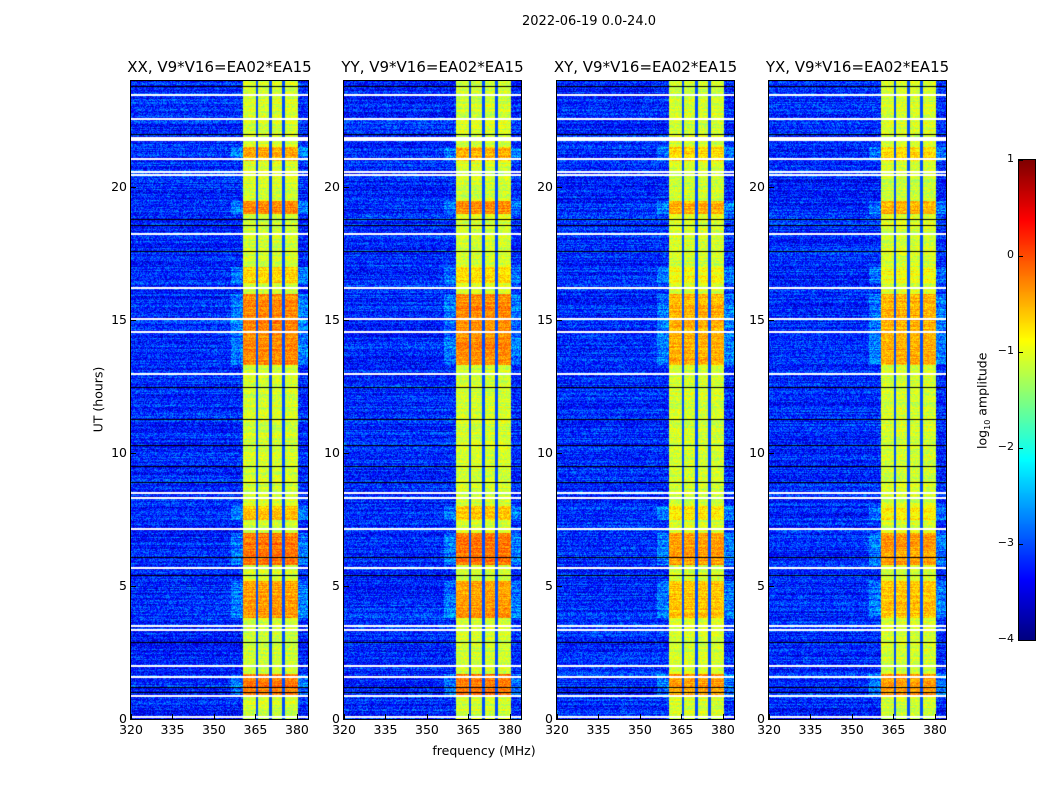 The height and width of the screenshot is (800, 1050). What do you see at coordinates (1005, 446) in the screenshot?
I see `colorbar-tick-label: −2` at bounding box center [1005, 446].